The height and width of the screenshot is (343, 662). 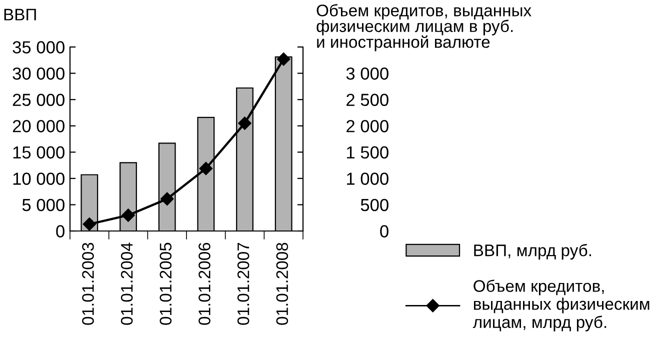 What do you see at coordinates (38, 47) in the screenshot?
I see `y-tick-label: 35 000` at bounding box center [38, 47].